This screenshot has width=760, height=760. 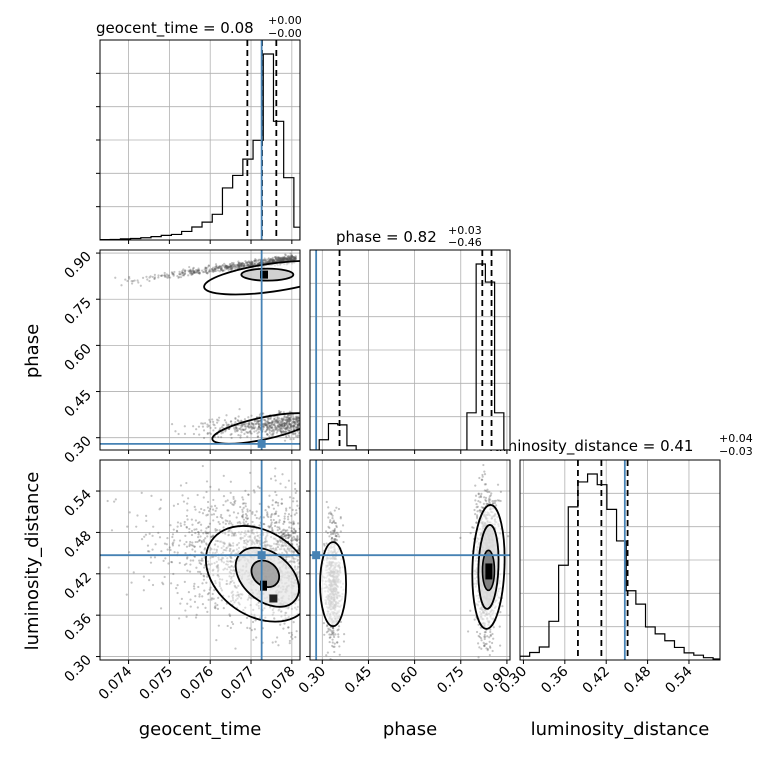 What do you see at coordinates (147, 28) in the screenshot?
I see `title-geocent_time-name: geocent_time` at bounding box center [147, 28].